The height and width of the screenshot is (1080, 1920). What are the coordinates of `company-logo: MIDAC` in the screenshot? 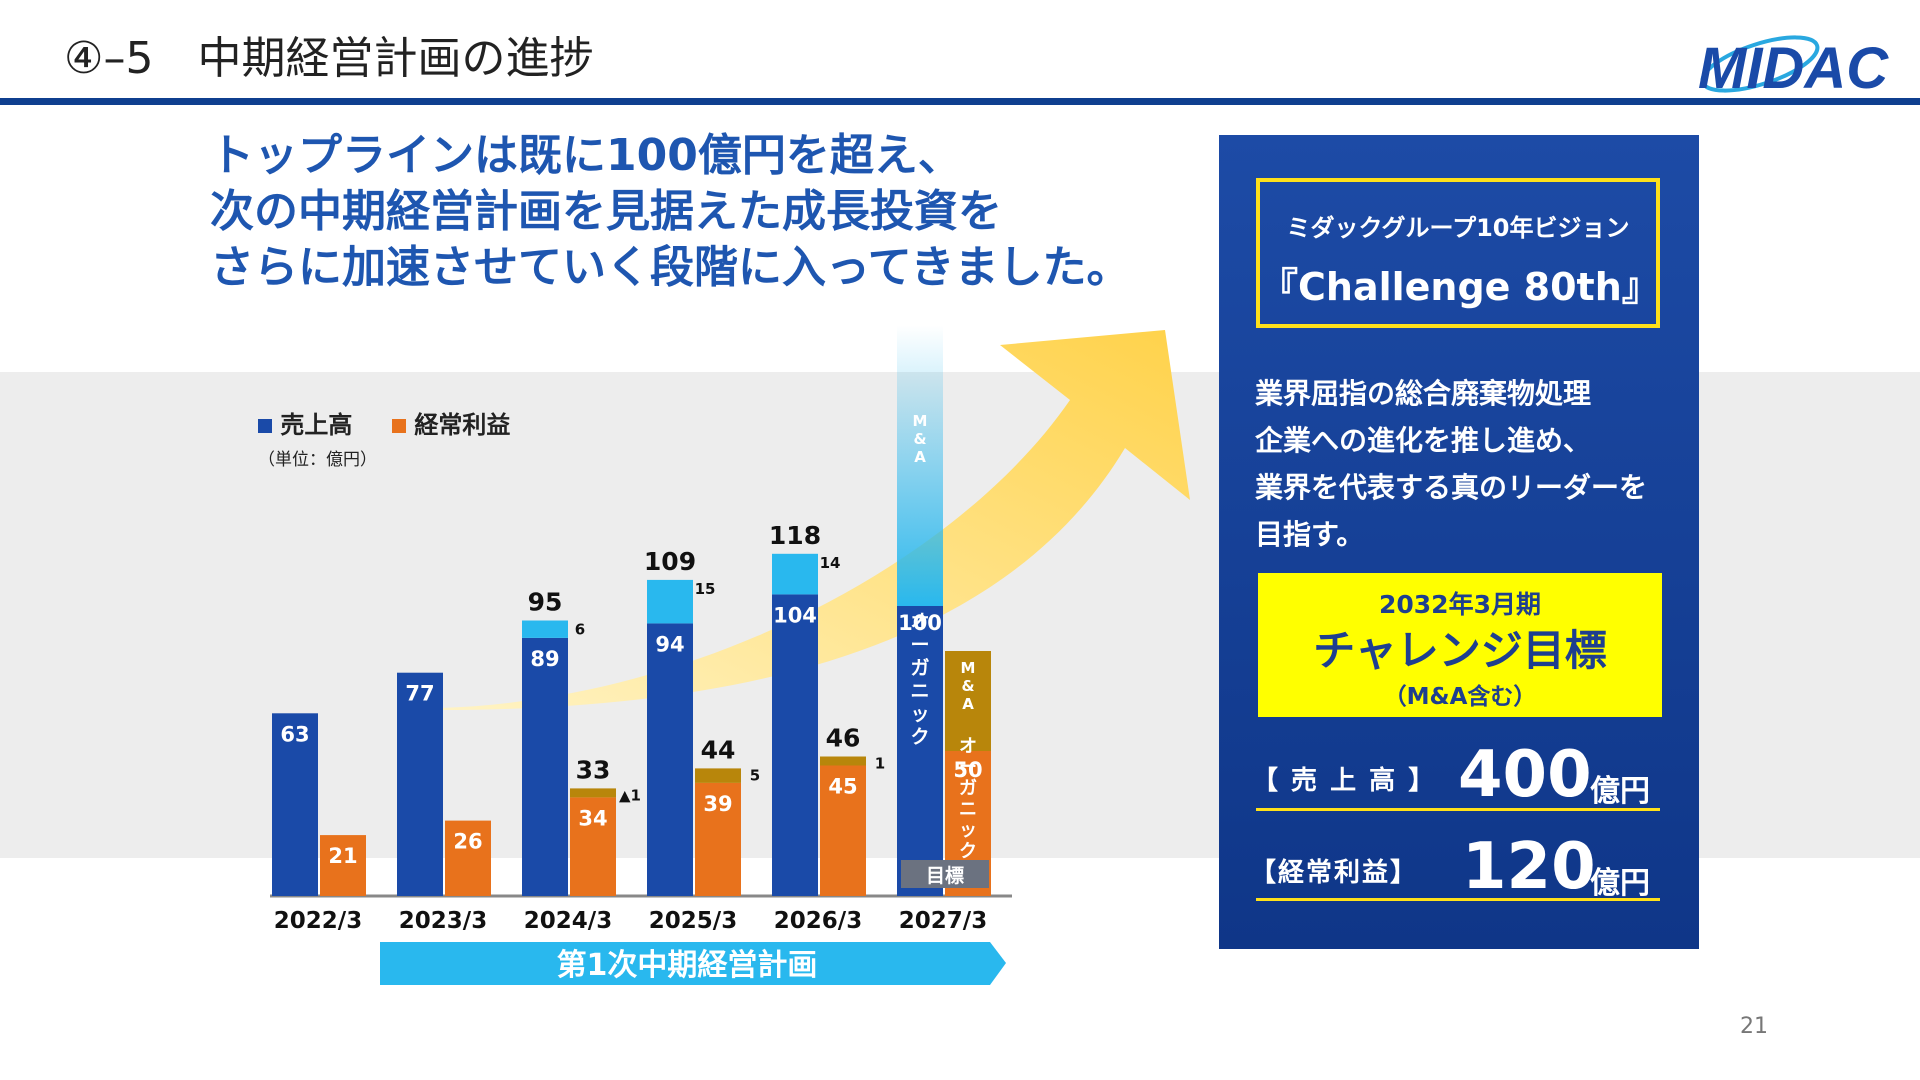 It's located at (1800, 64).